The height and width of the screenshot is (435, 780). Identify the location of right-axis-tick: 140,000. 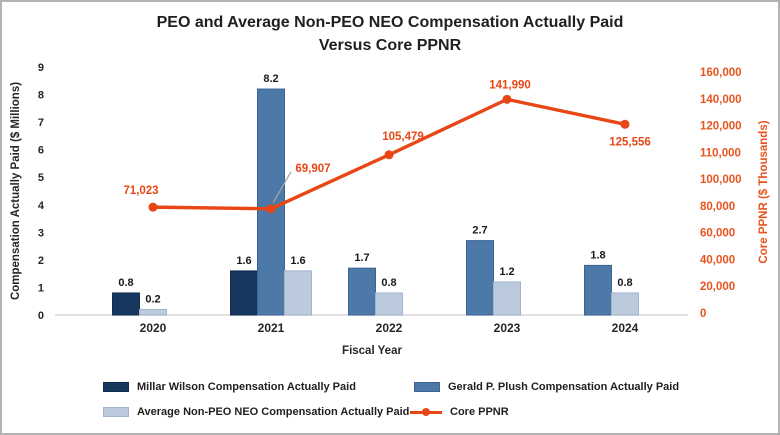
(721, 100).